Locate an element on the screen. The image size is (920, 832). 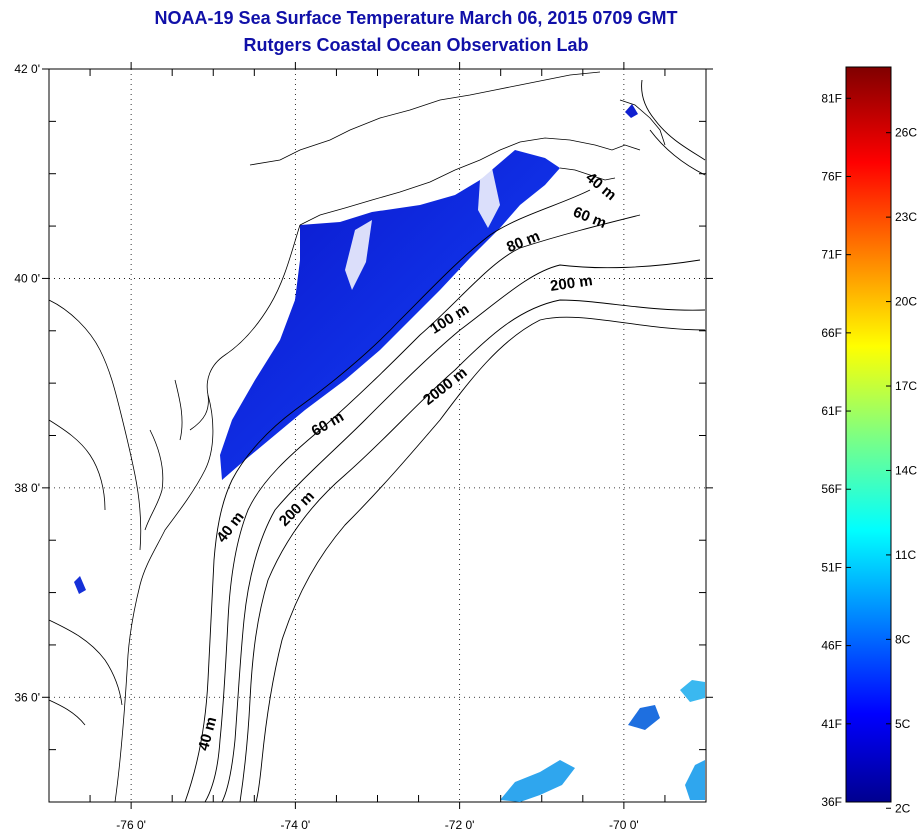
lon-tick-label: -76 0' is located at coordinates (131, 825).